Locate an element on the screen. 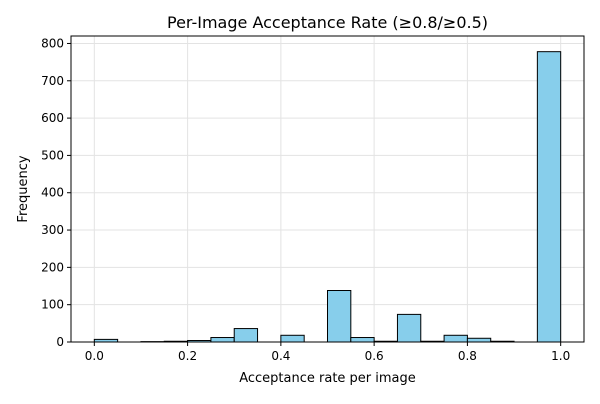 This screenshot has height=404, width=600. x-tick-label: 0.2 is located at coordinates (187, 356).